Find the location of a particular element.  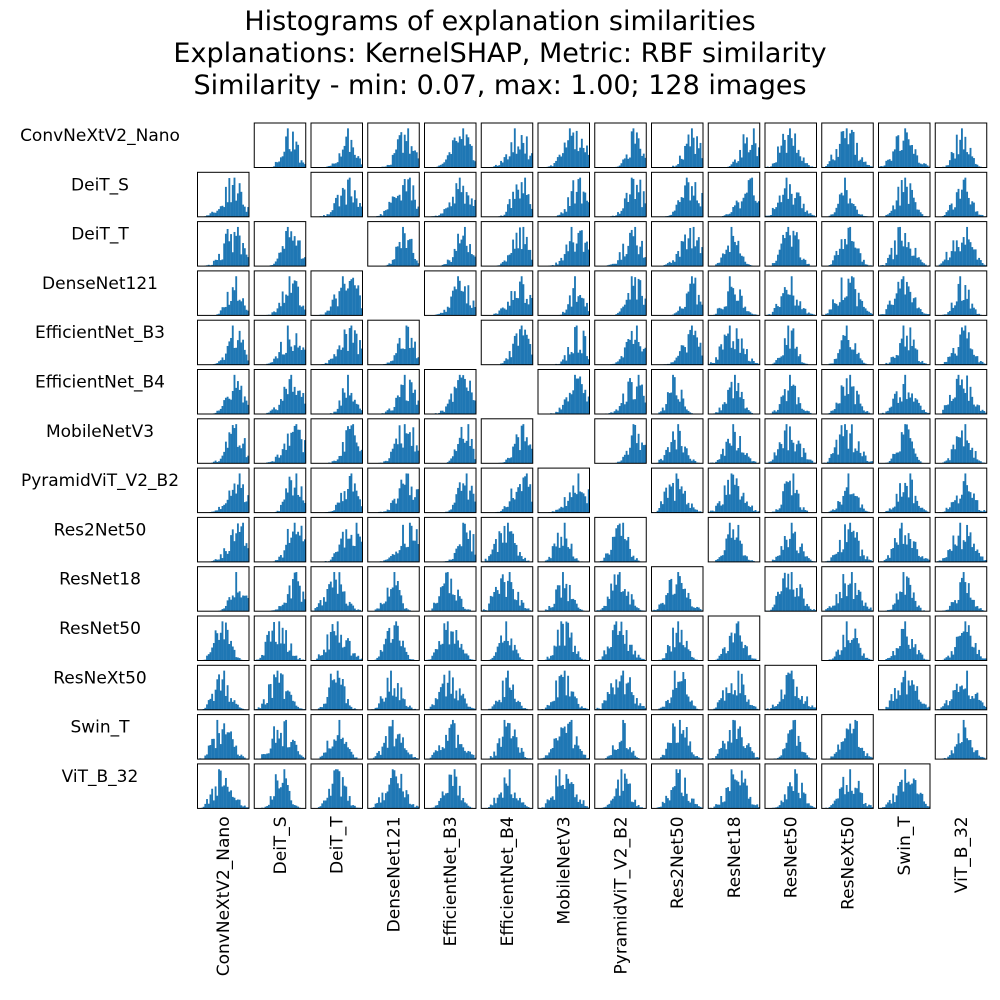

histogram-densenet121-vs-deit_t is located at coordinates (336, 293).